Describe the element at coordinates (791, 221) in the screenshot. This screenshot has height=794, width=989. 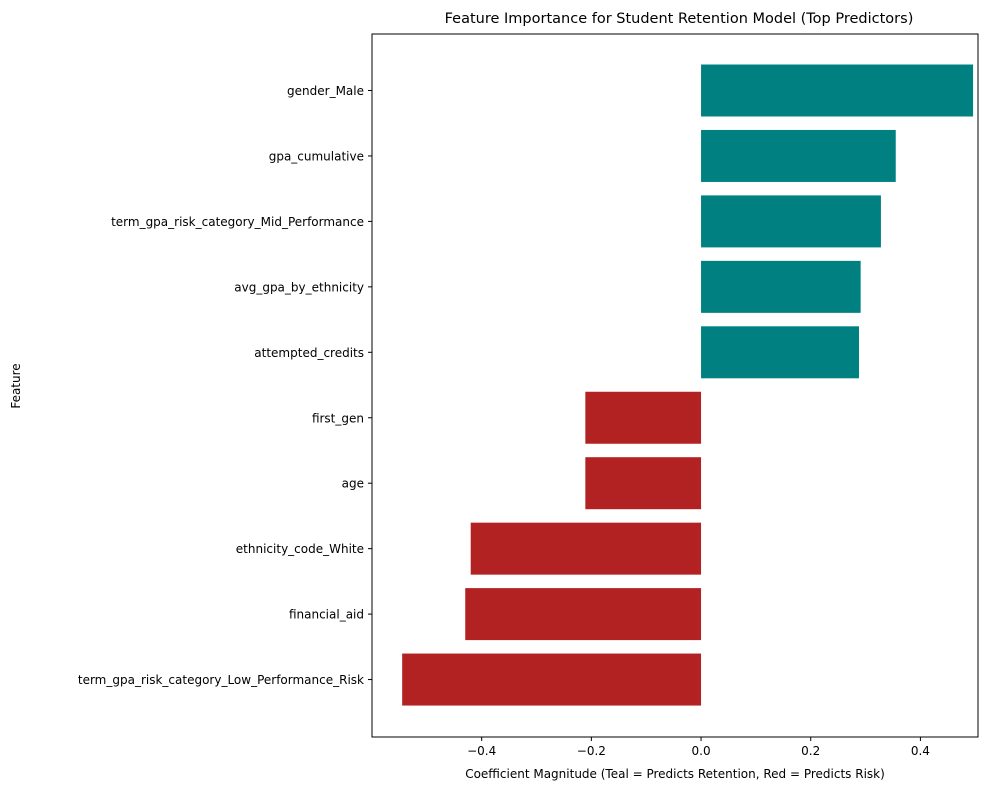
I see `bar-term_gpa_risk_category_Mid_Performance` at that location.